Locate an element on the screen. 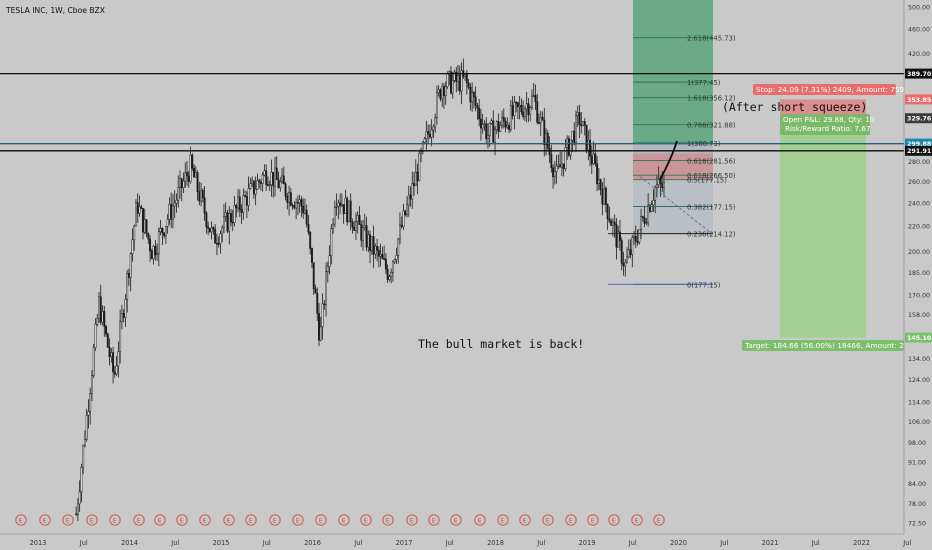  time-tick-label: 2020 is located at coordinates (678, 543).